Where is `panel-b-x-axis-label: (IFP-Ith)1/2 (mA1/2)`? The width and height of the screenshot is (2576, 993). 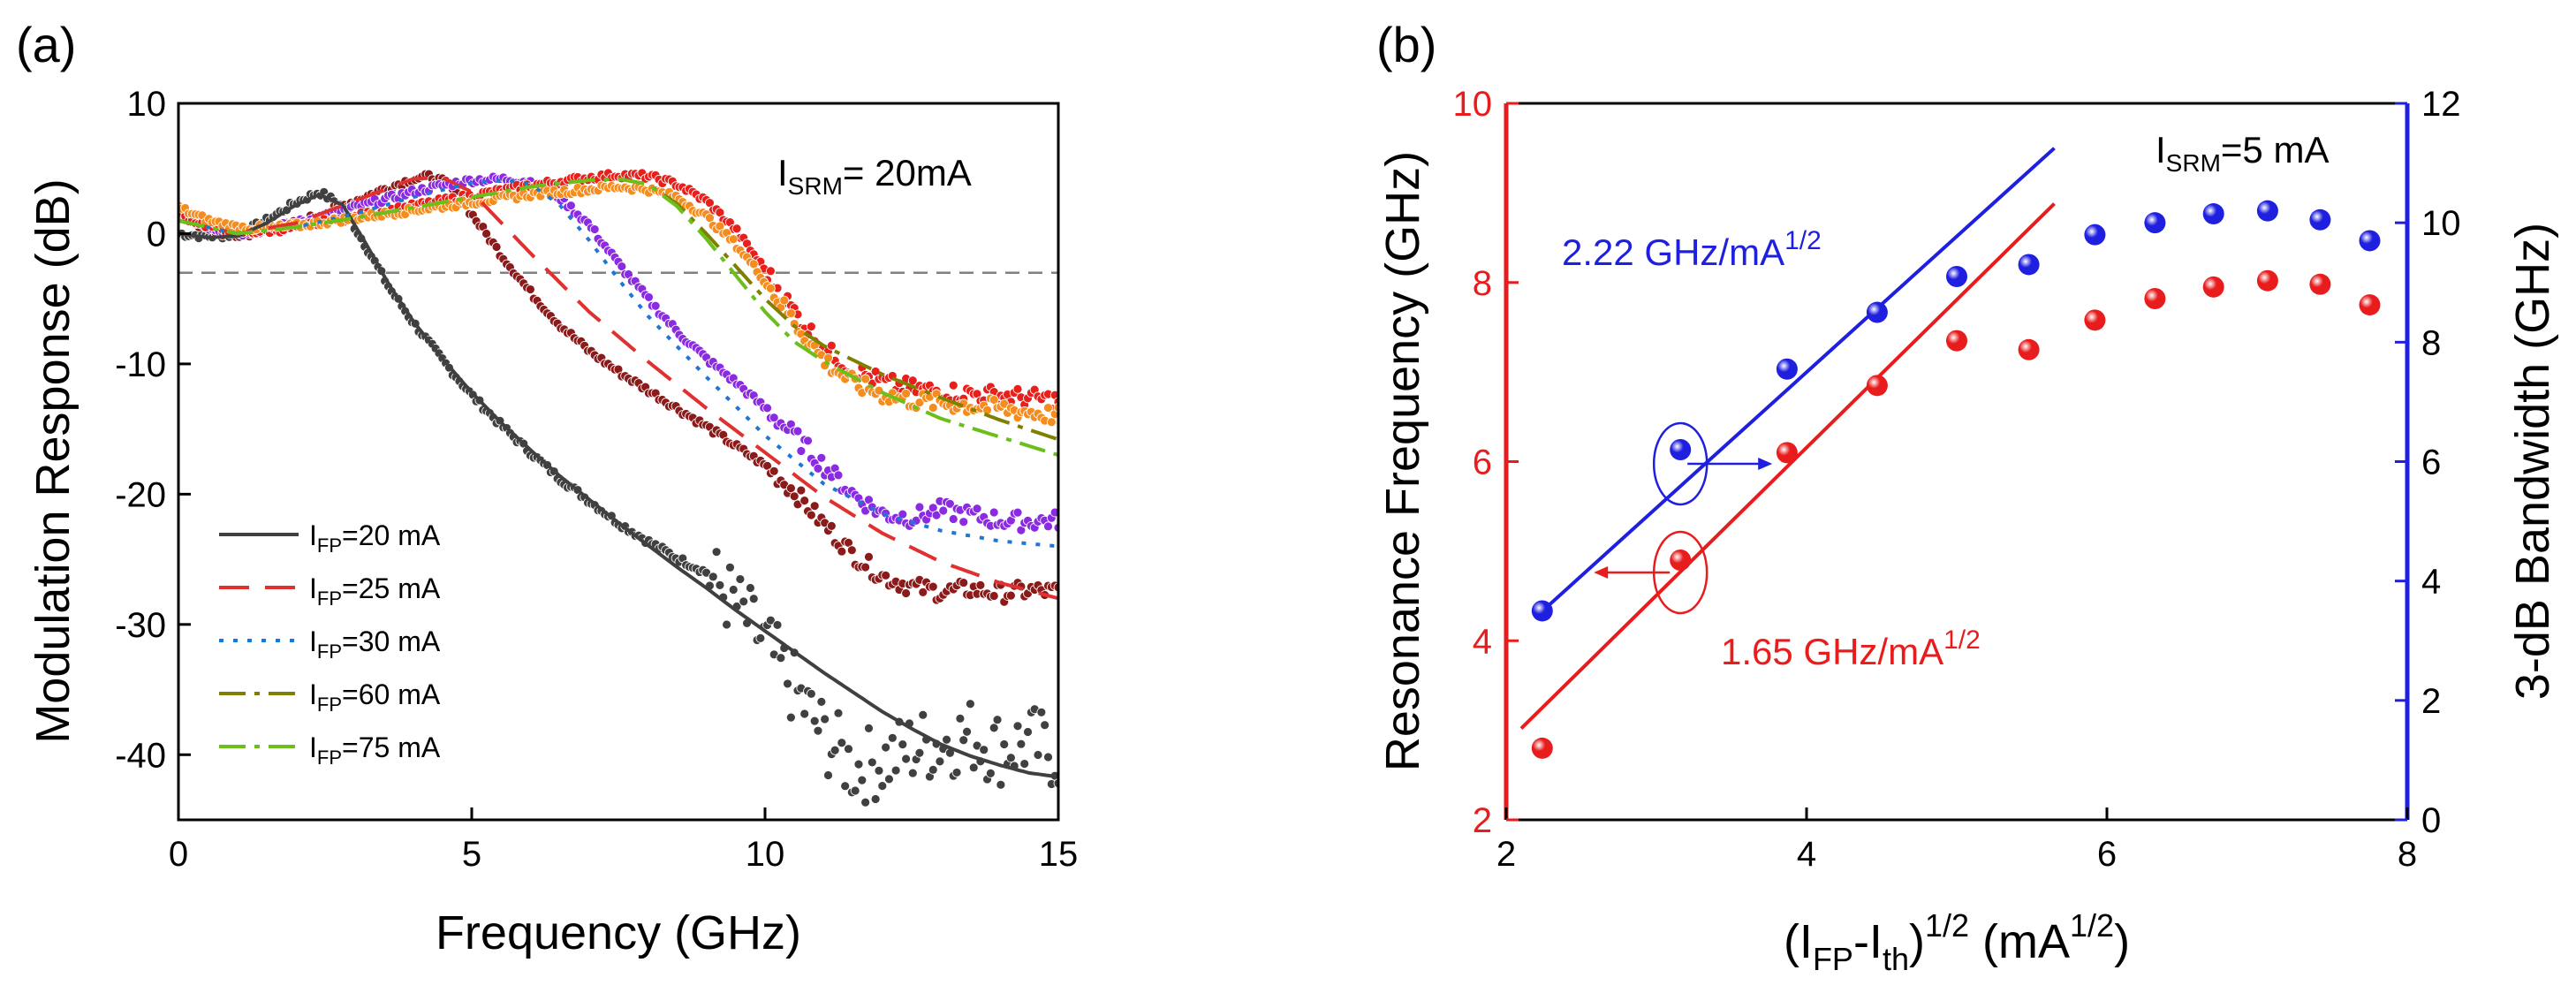 panel-b-x-axis-label: (IFP-Ith)1/2 (mA1/2) is located at coordinates (1957, 942).